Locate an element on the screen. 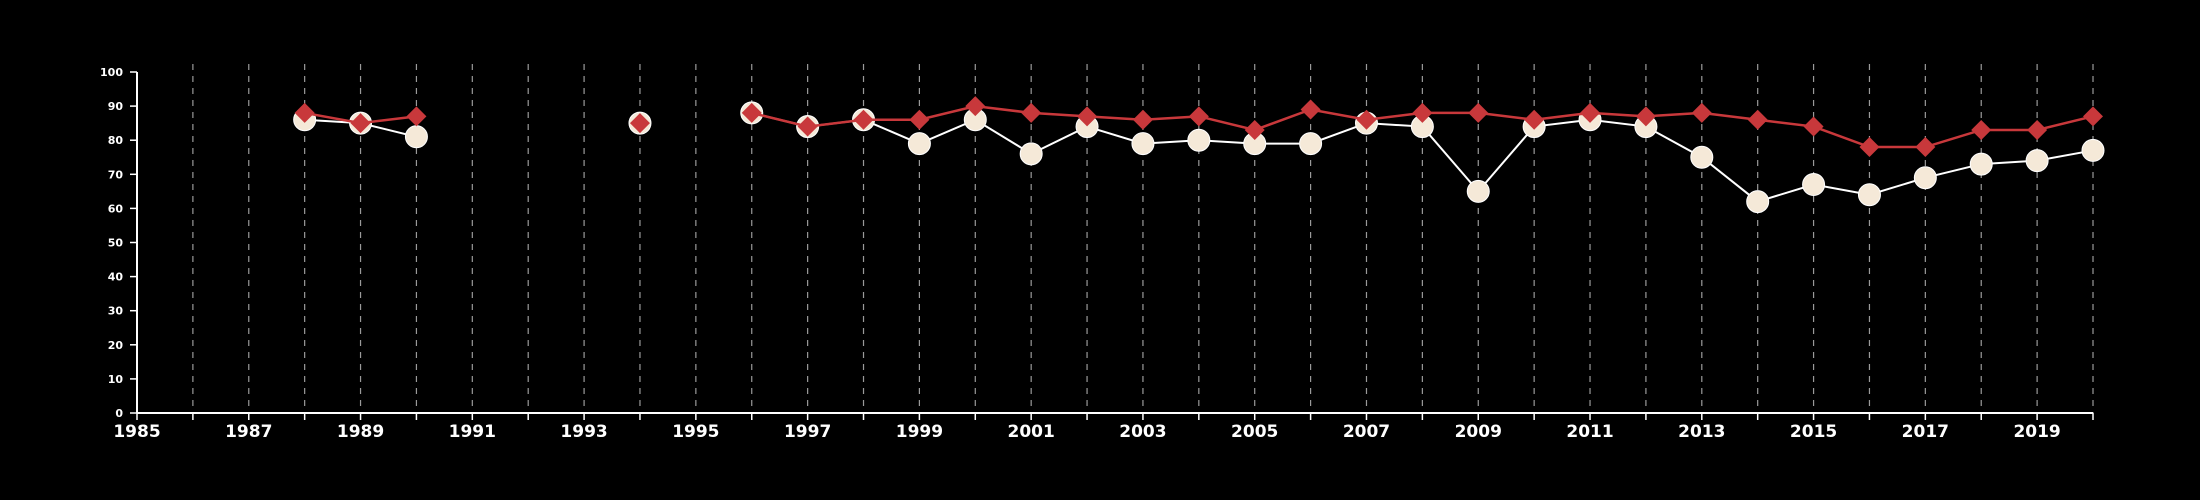 This screenshot has height=500, width=2200. y-tick-label: 50 is located at coordinates (116, 243).